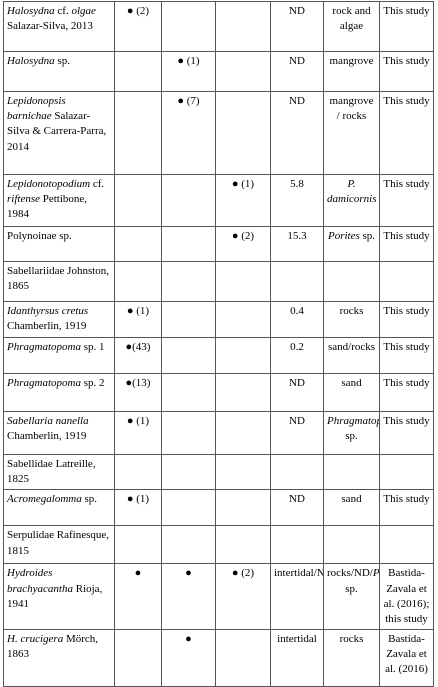  Describe the element at coordinates (59, 281) in the screenshot. I see `table-cell: Sabellariidae Johnston, 1865` at that location.